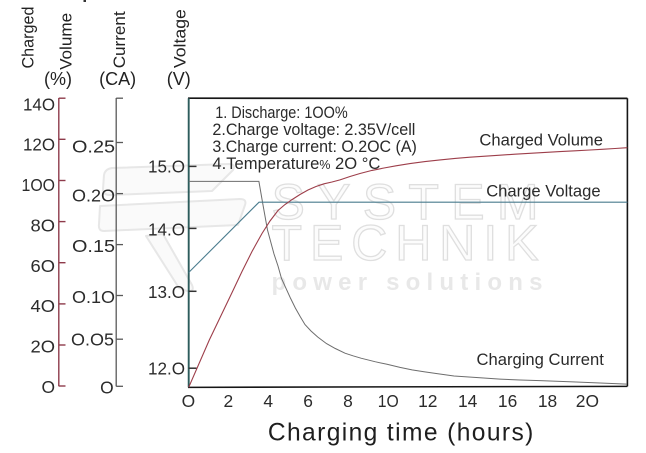  Describe the element at coordinates (120, 39) in the screenshot. I see `svg-text: Current` at that location.